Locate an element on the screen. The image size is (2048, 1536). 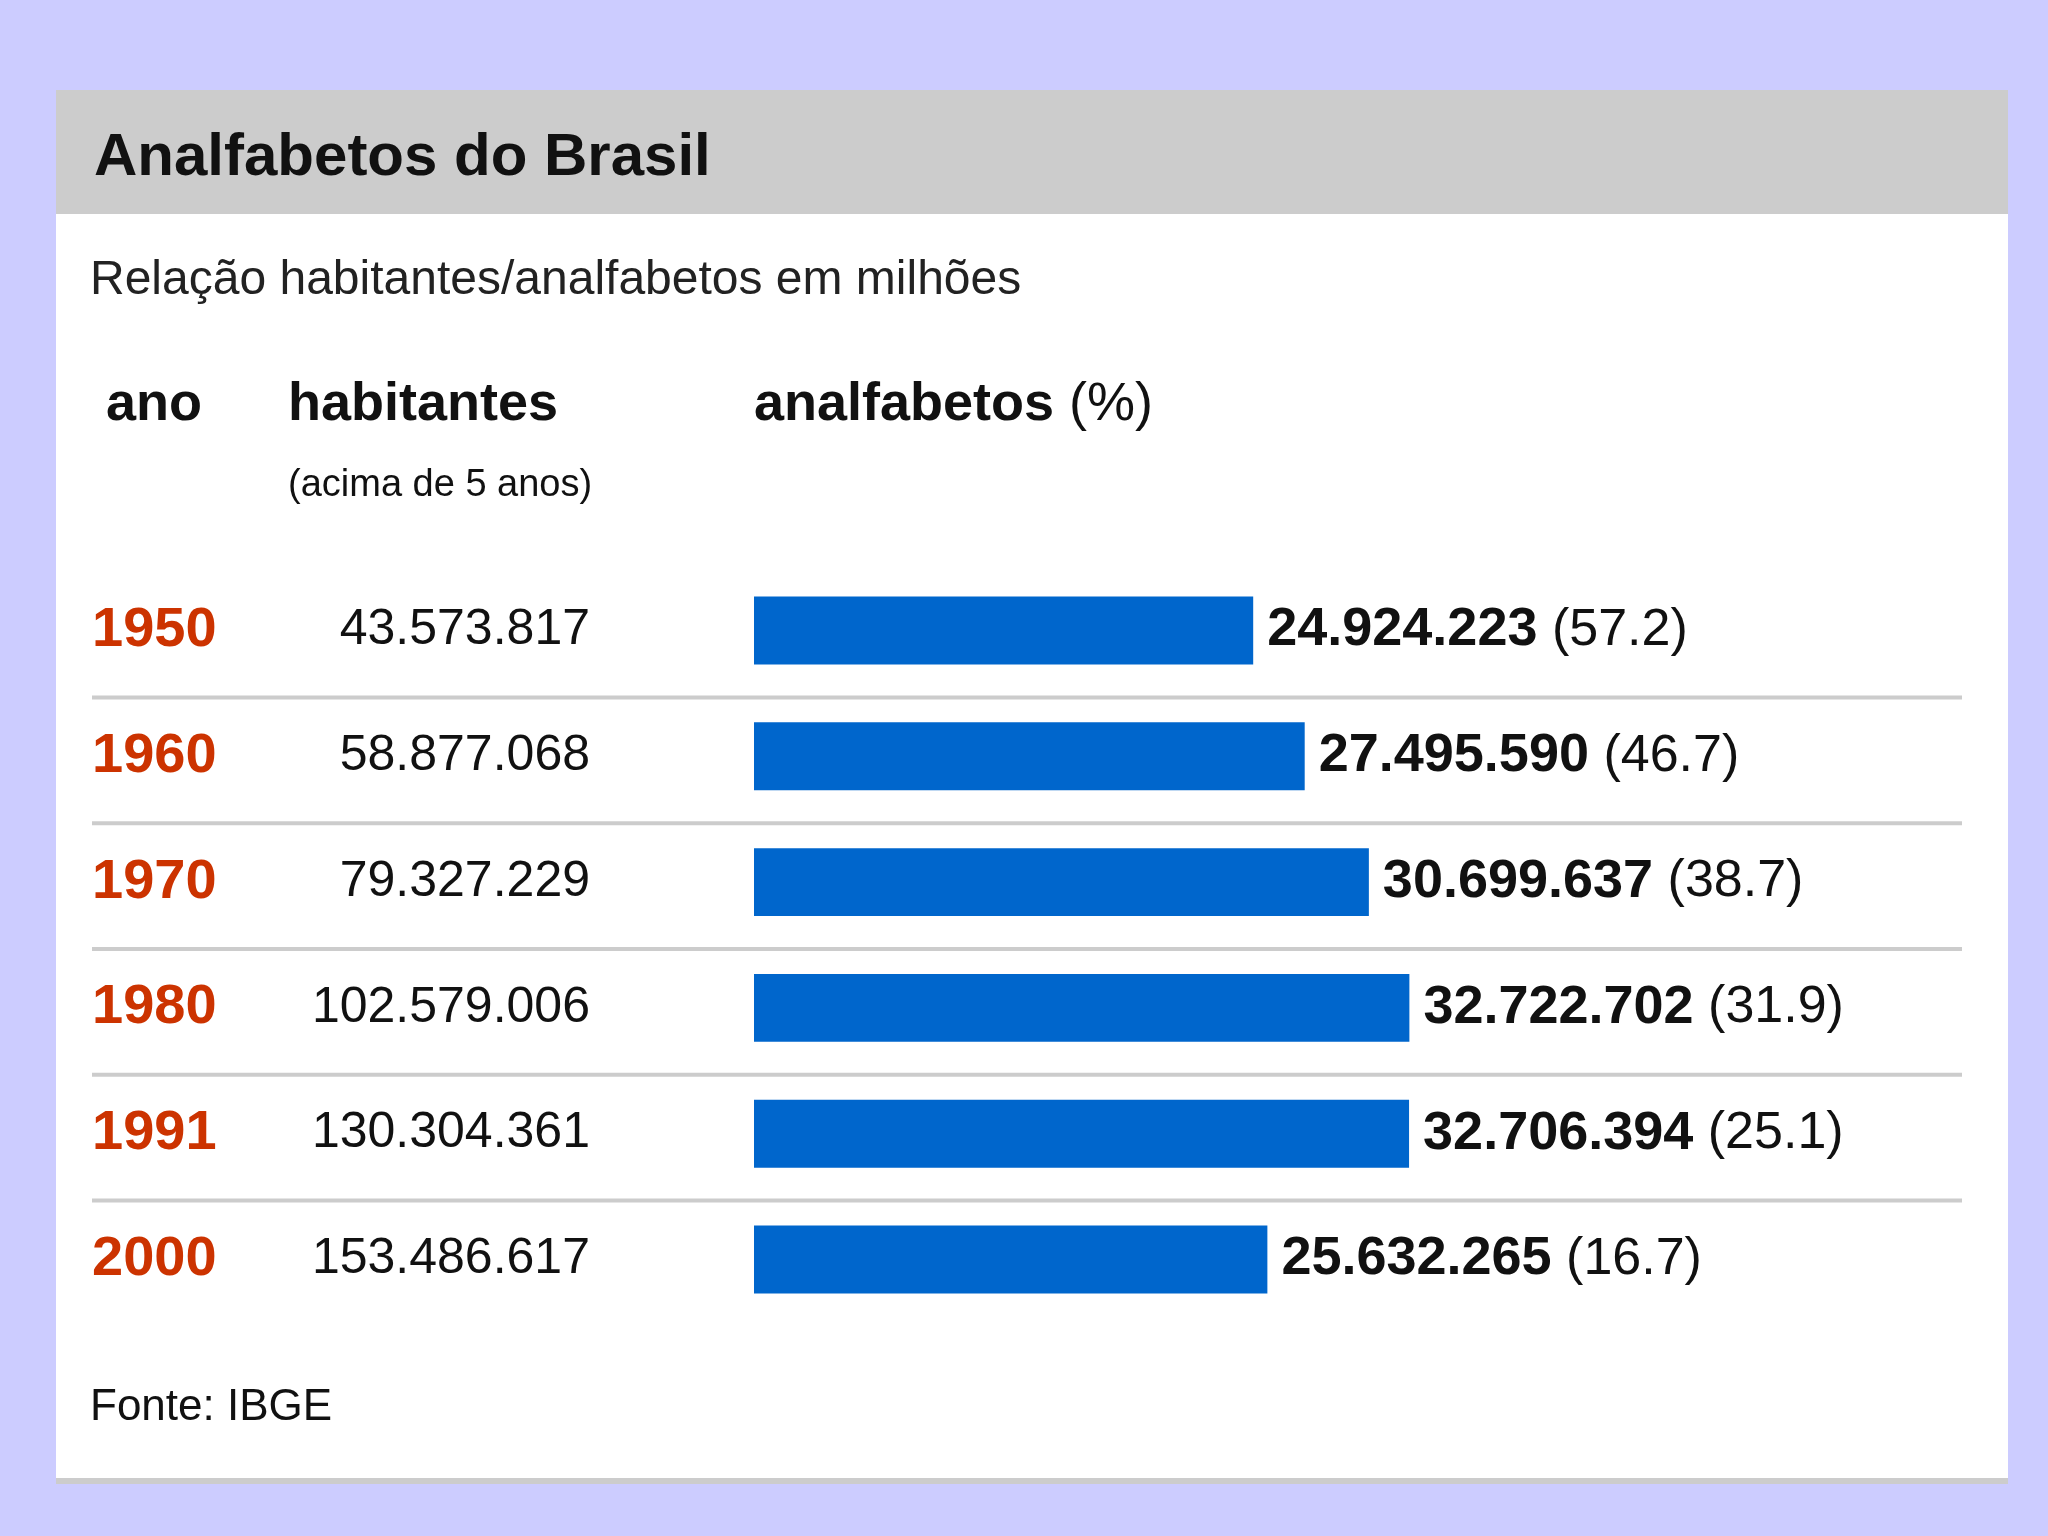
y-tick-label: 2000 is located at coordinates (154, 1255).